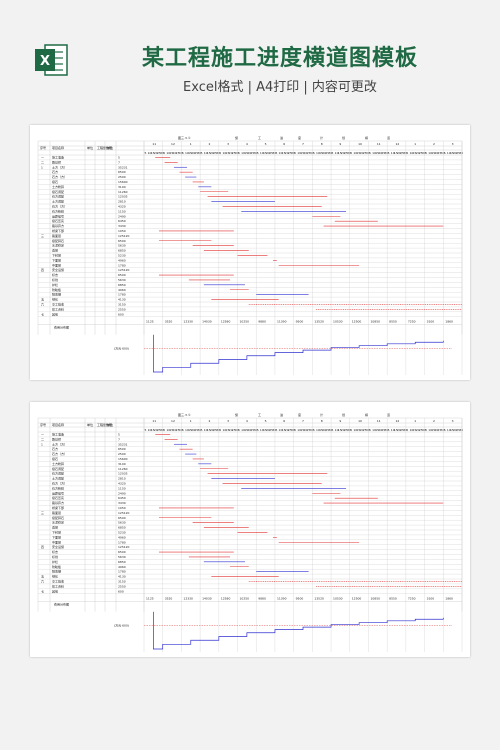 The height and width of the screenshot is (750, 500). I want to click on row-task-name: 级配碎石, so click(58, 517).